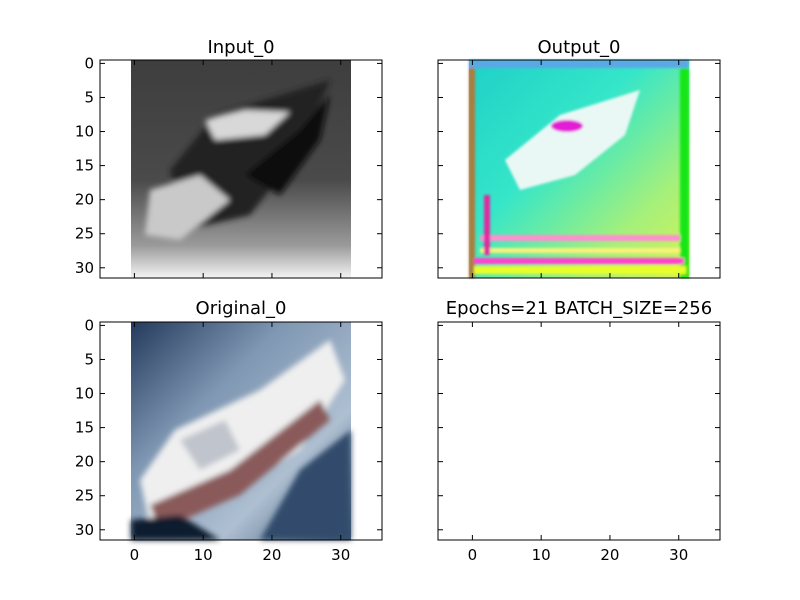 The width and height of the screenshot is (800, 600). Describe the element at coordinates (579, 47) in the screenshot. I see `subplot-title: Output_0` at that location.